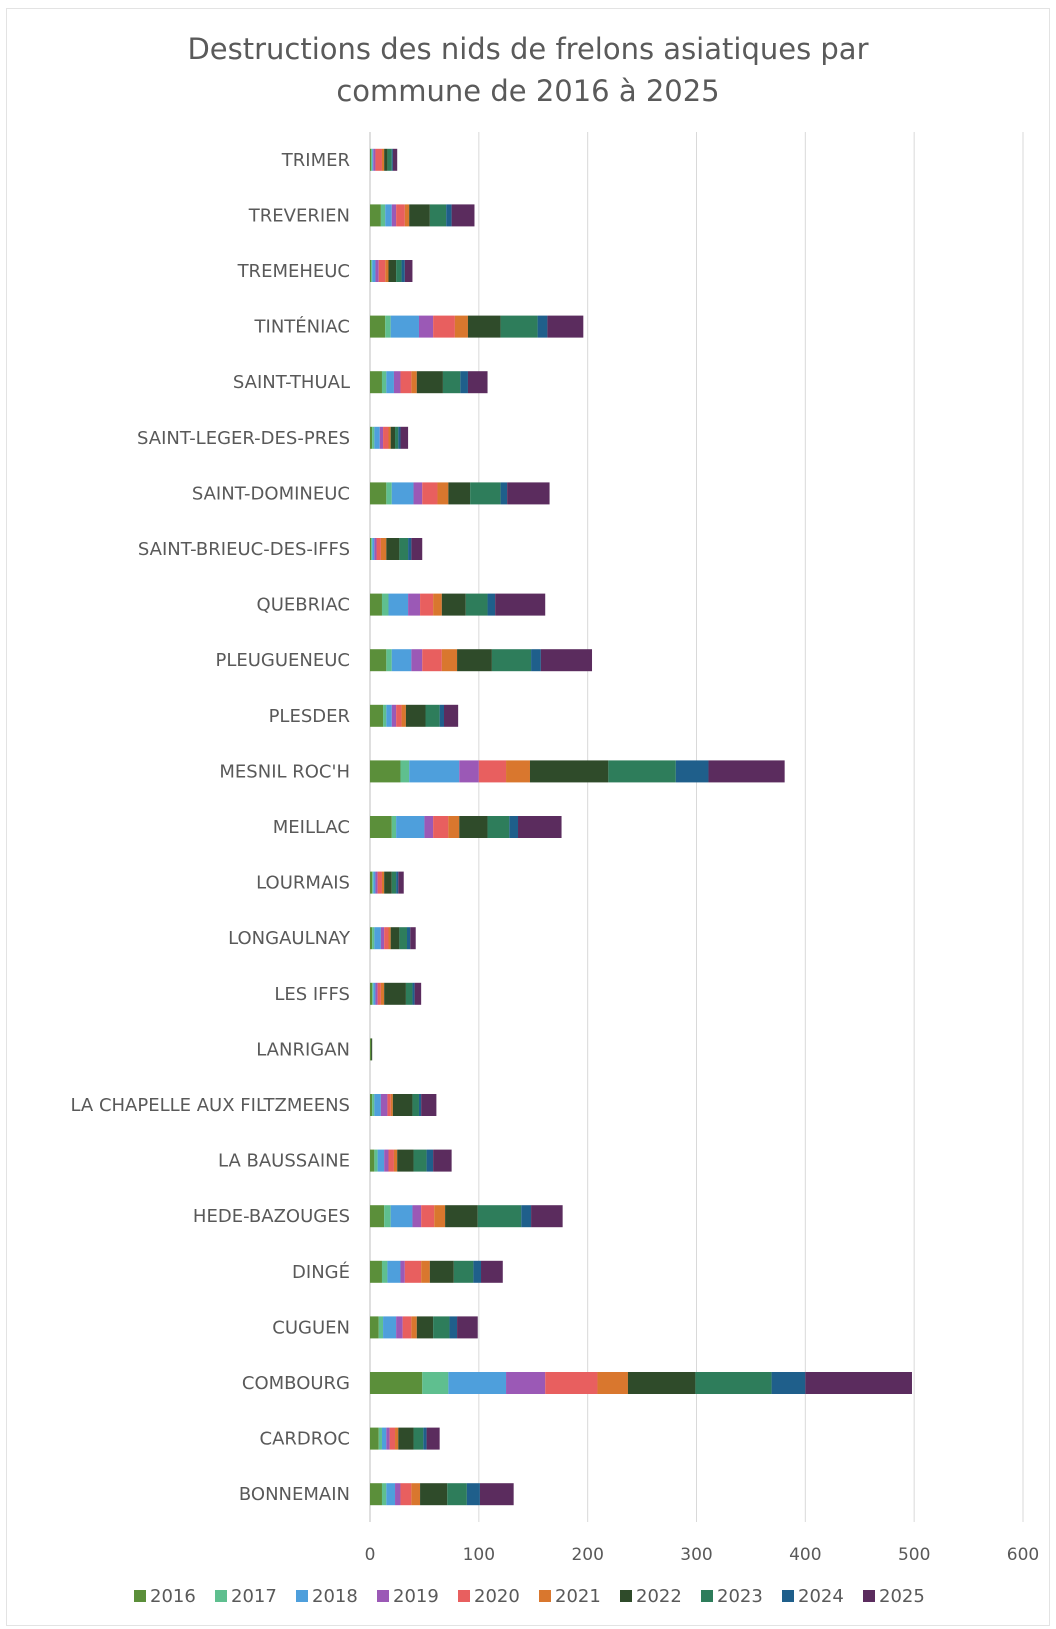 The height and width of the screenshot is (1629, 1056). What do you see at coordinates (296, 1383) in the screenshot?
I see `category-label: COMBOURG` at bounding box center [296, 1383].